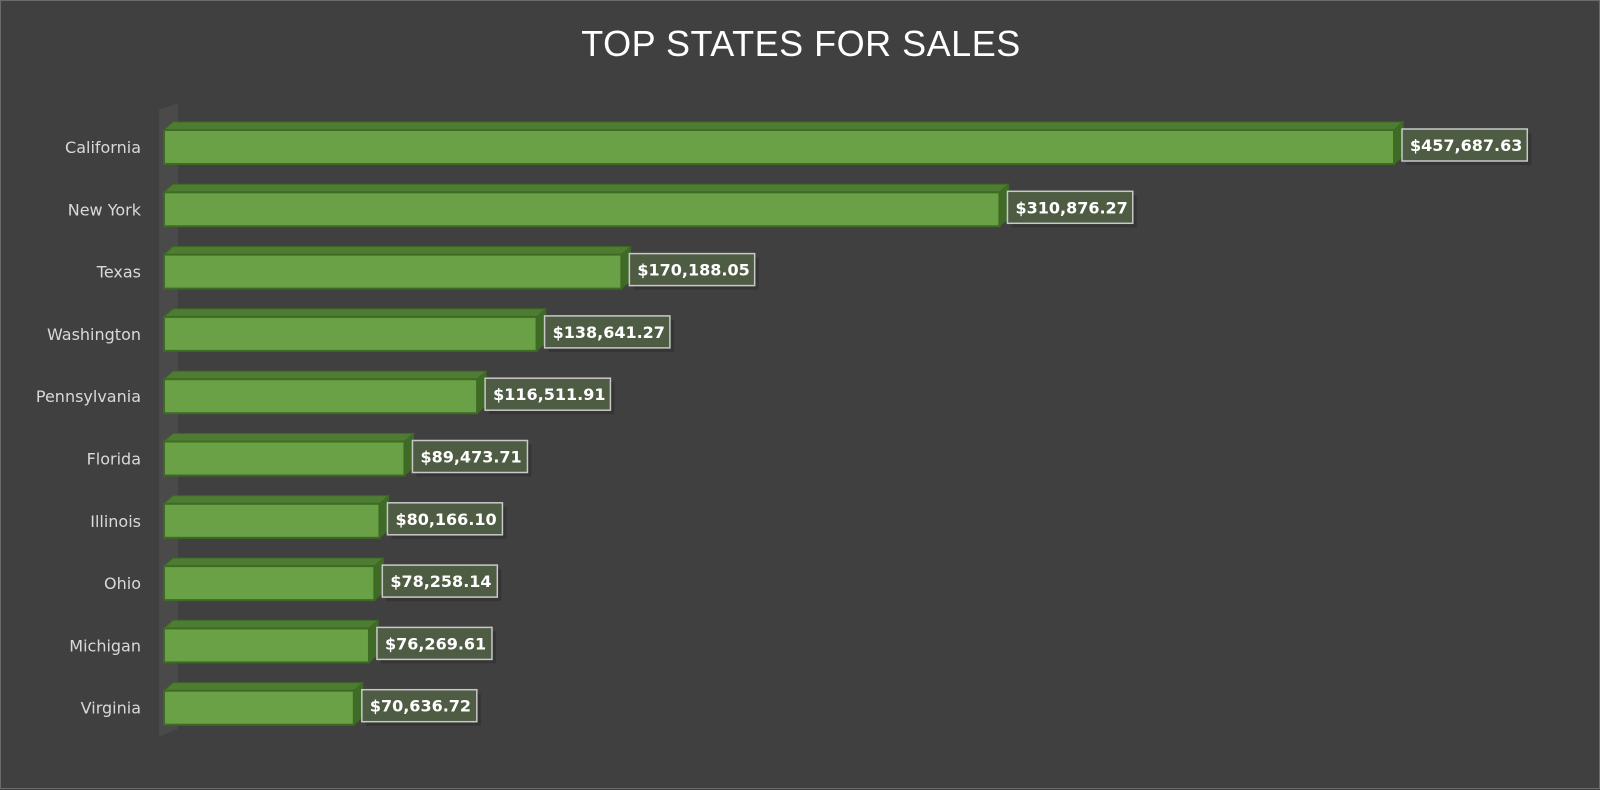 This screenshot has width=1600, height=790. What do you see at coordinates (118, 272) in the screenshot?
I see `category-label: Texas` at bounding box center [118, 272].